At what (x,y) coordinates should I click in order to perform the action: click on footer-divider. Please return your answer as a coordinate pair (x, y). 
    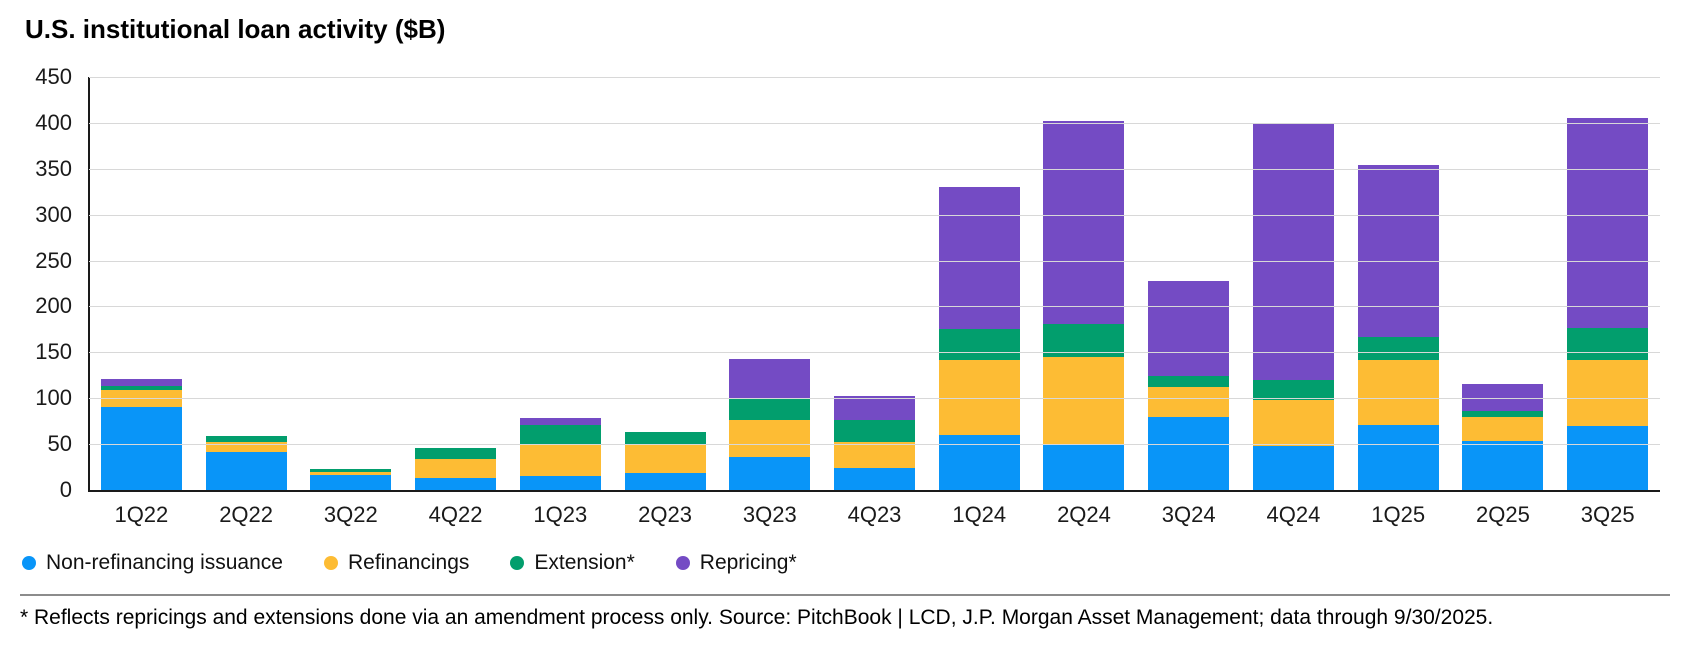
    Looking at the image, I should click on (845, 595).